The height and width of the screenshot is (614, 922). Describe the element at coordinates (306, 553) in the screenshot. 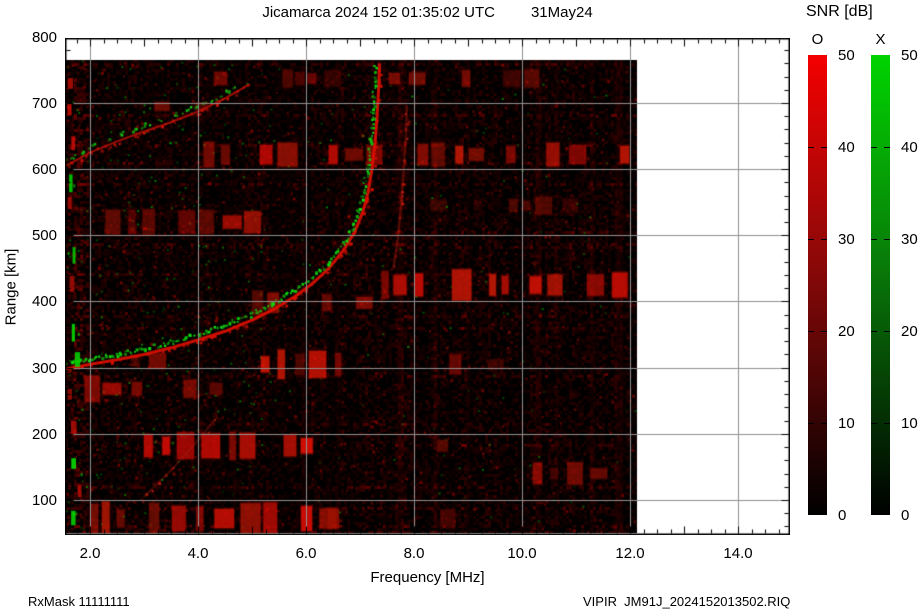

I see `x-tick-label: 6.0` at that location.